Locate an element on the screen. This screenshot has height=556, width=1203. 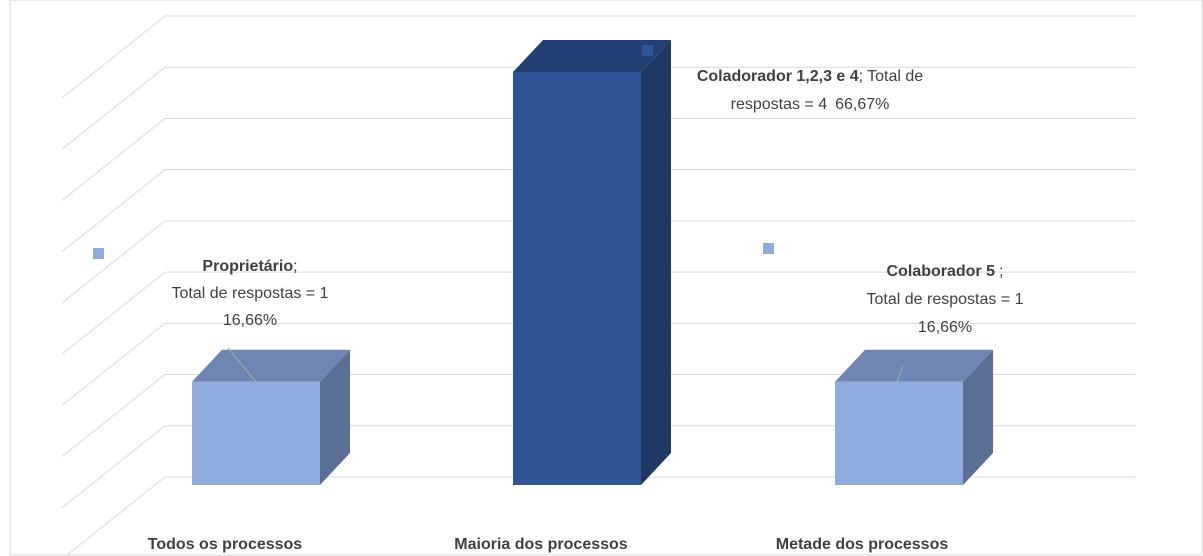
label-text: Total de is located at coordinates (895, 76).